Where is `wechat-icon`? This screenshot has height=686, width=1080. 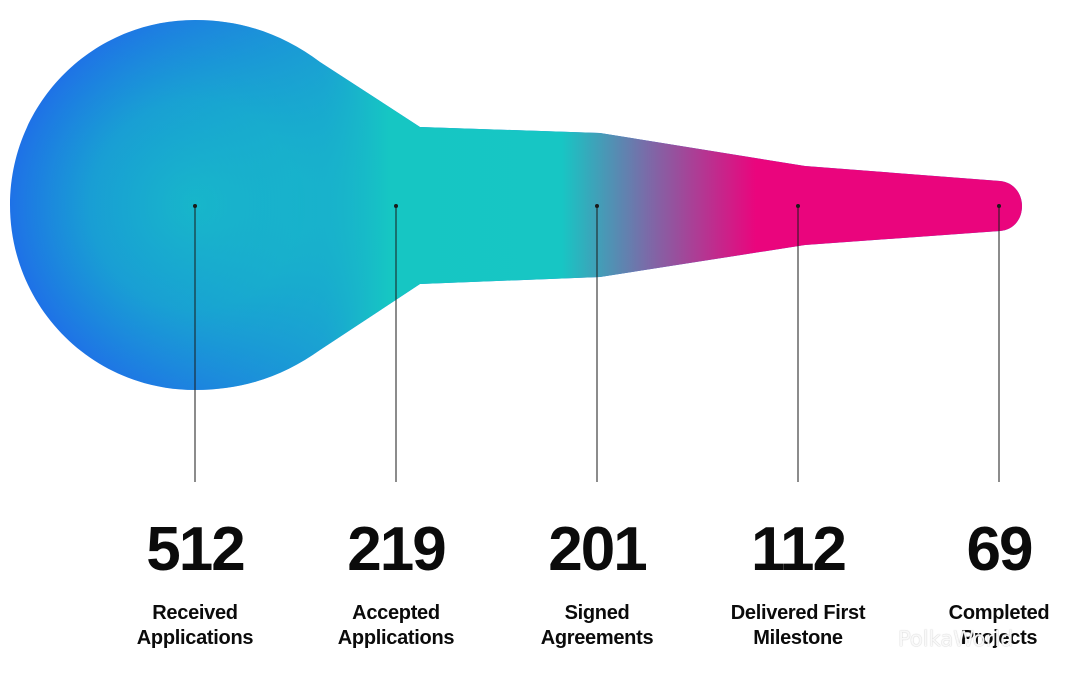
wechat-icon is located at coordinates (877, 638).